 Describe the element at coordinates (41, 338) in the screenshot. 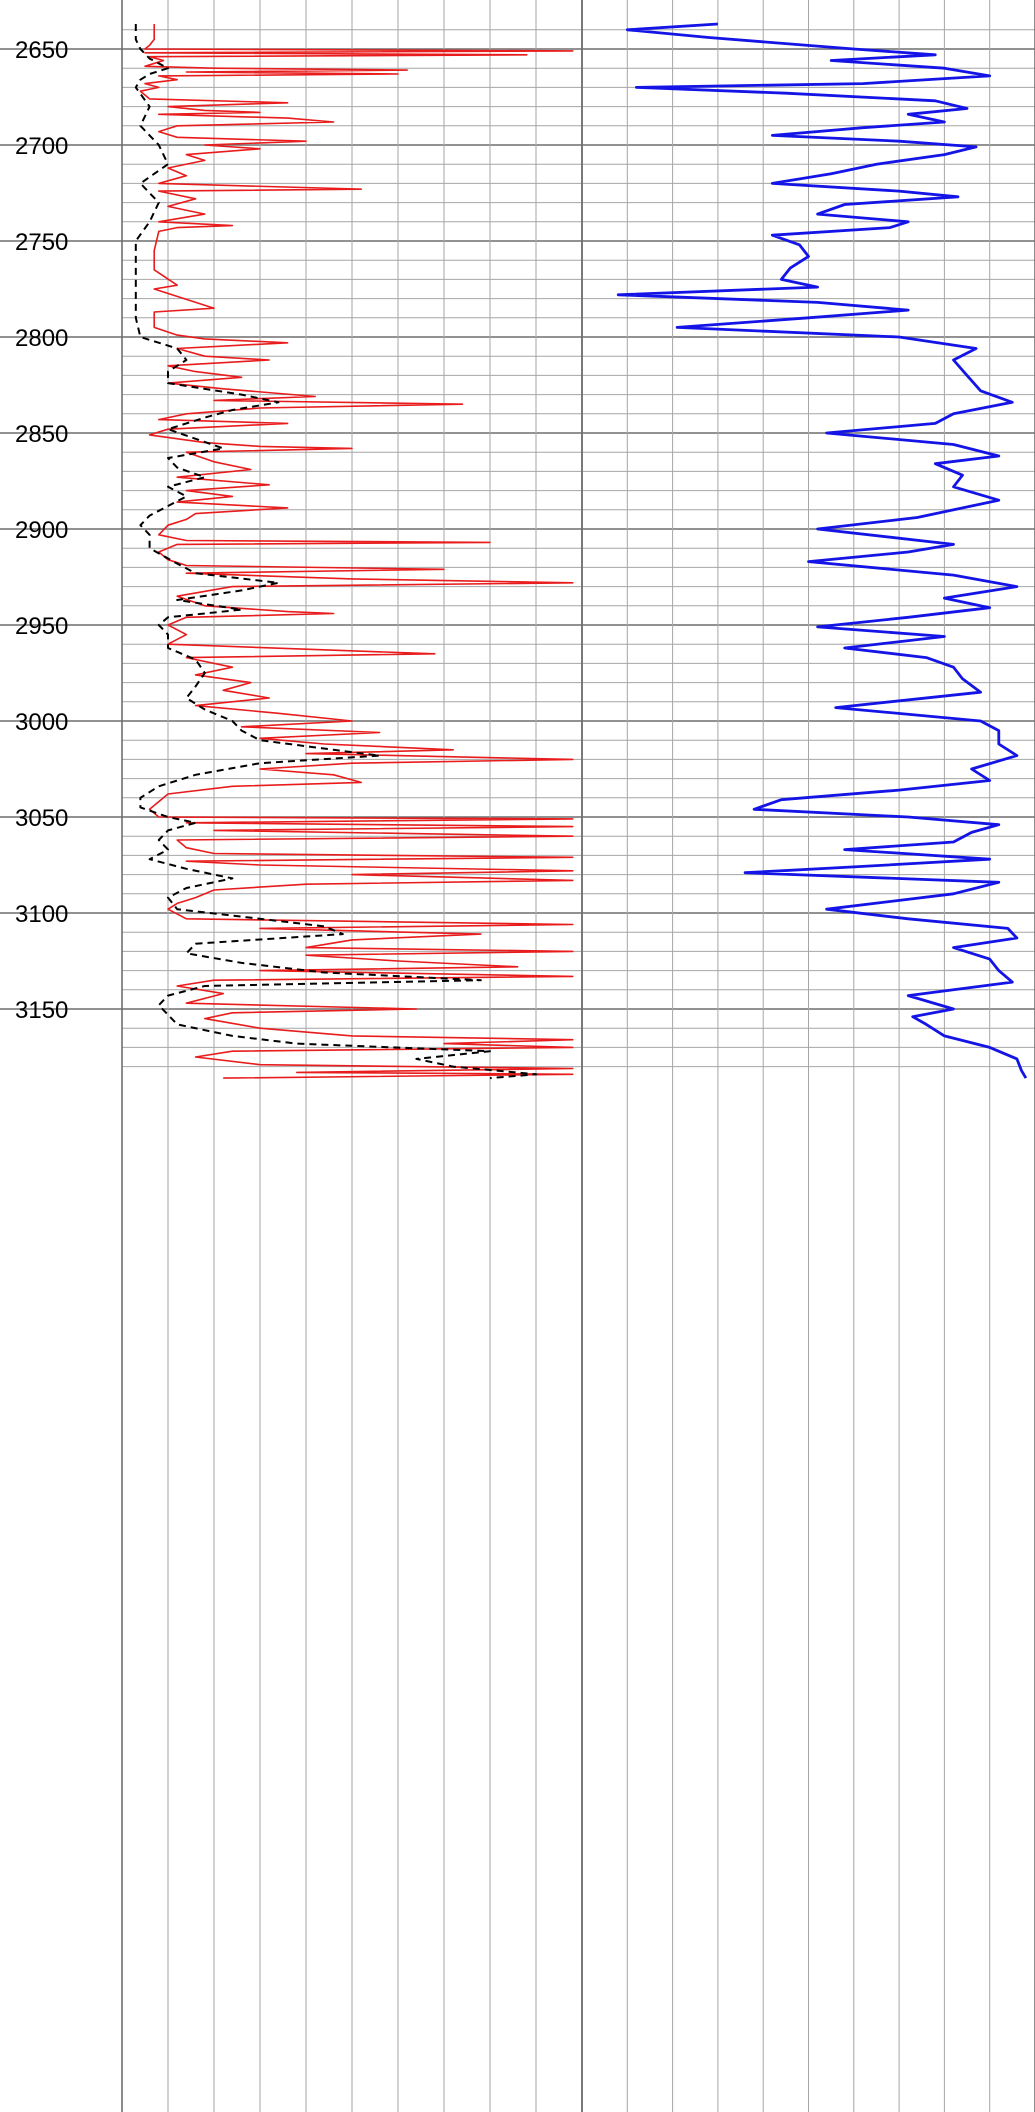

I see `depth-tick-label: 2800` at that location.